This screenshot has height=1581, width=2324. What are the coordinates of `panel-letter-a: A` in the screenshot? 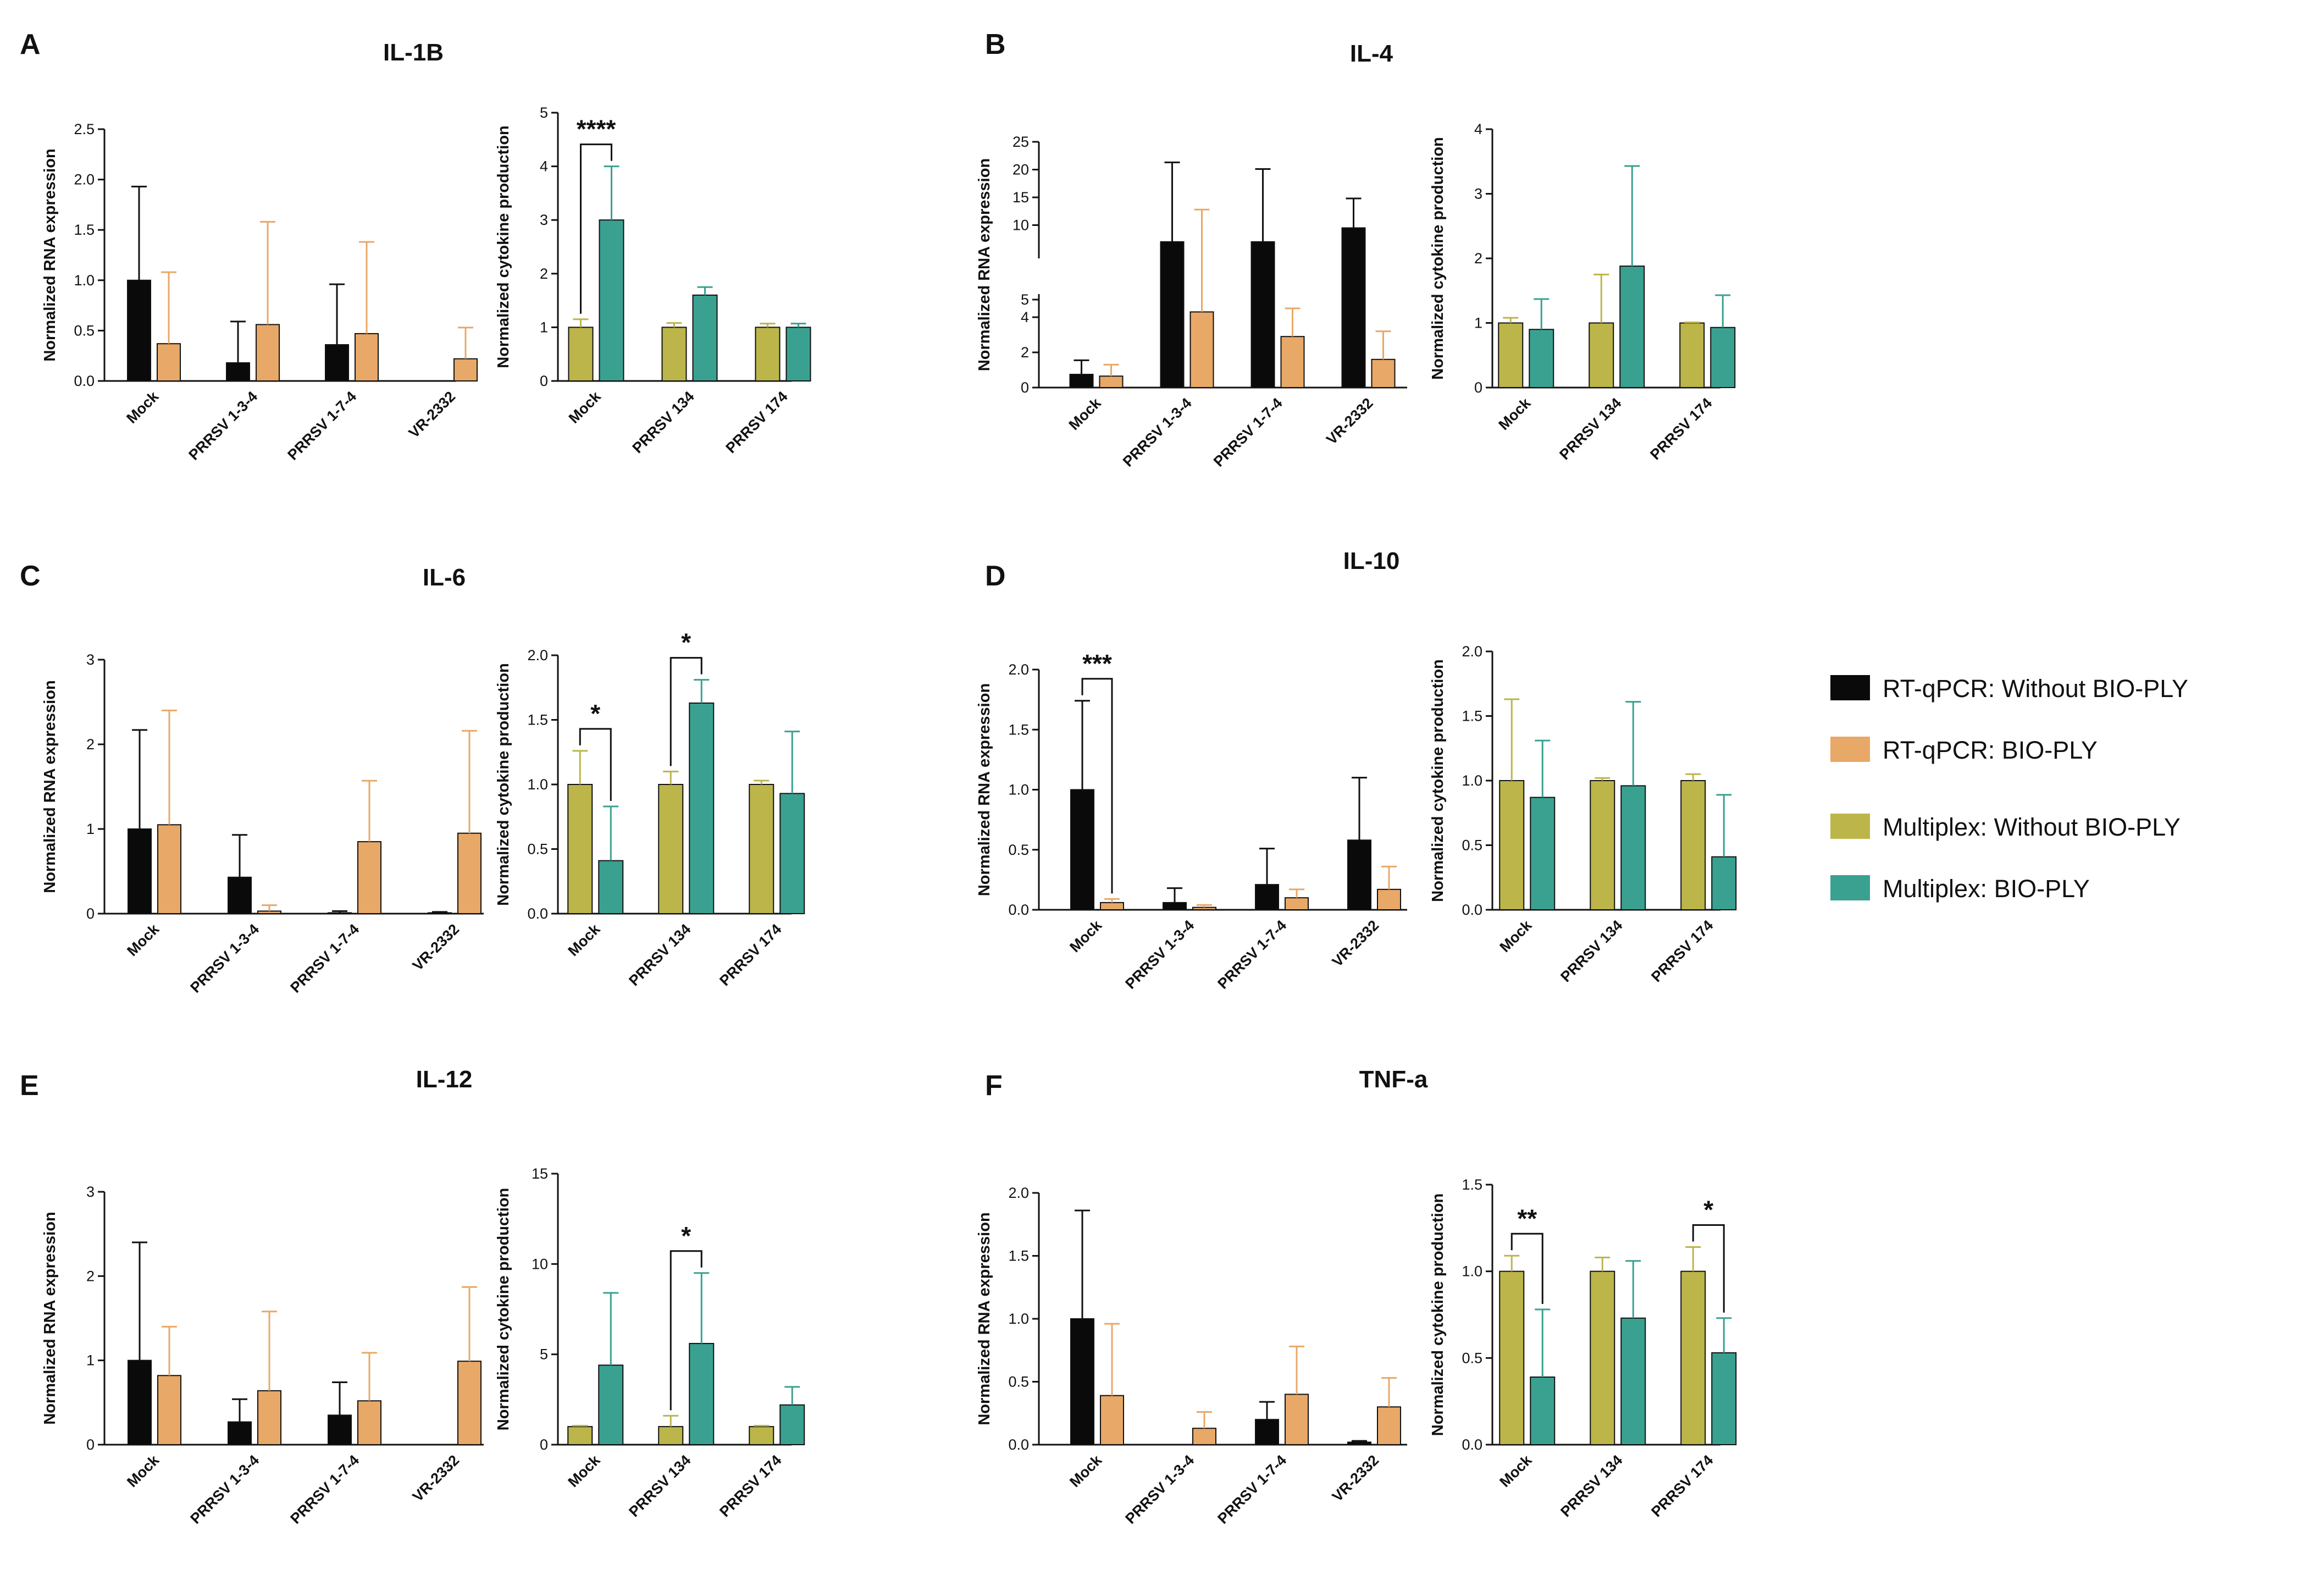 It's located at (31, 44).